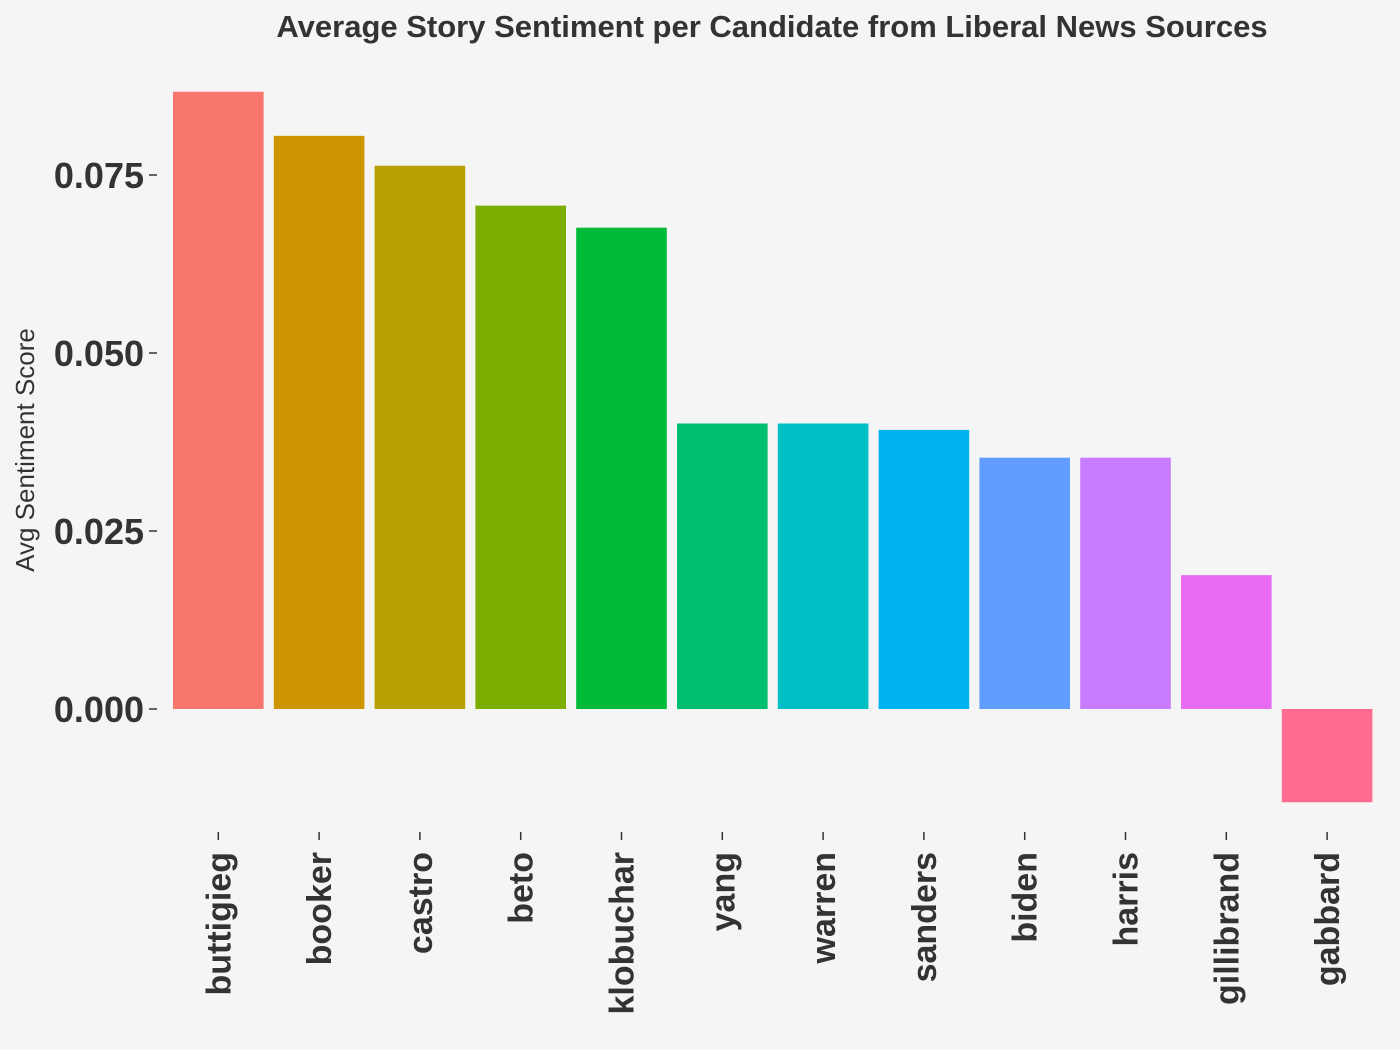 The width and height of the screenshot is (1400, 1050). I want to click on bar-warren, so click(823, 566).